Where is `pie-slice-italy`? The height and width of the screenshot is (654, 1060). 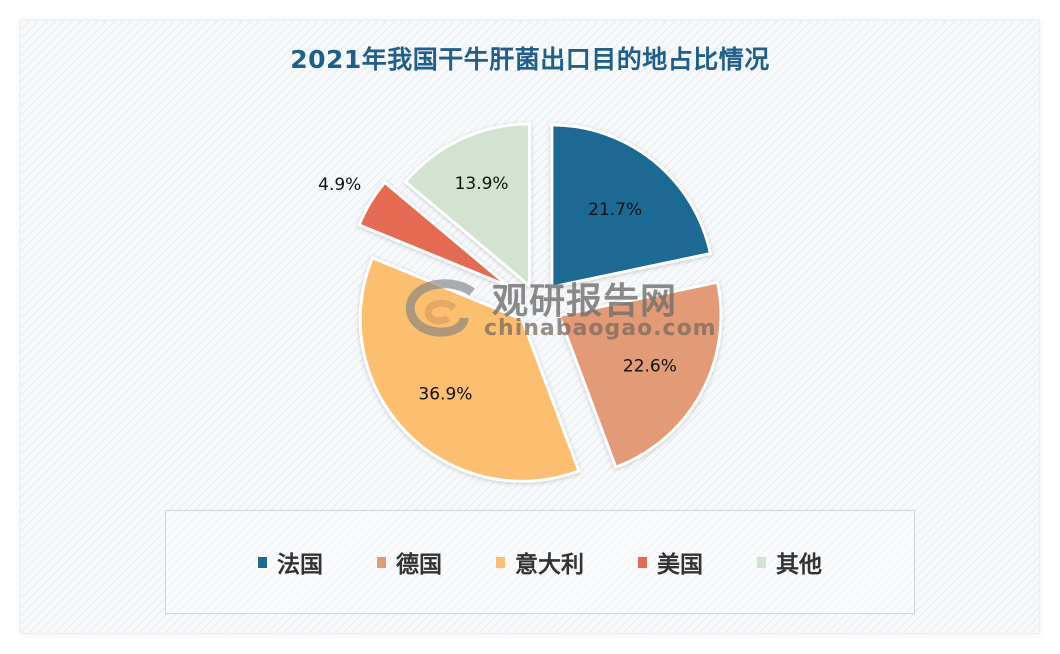
pie-slice-italy is located at coordinates (469, 369).